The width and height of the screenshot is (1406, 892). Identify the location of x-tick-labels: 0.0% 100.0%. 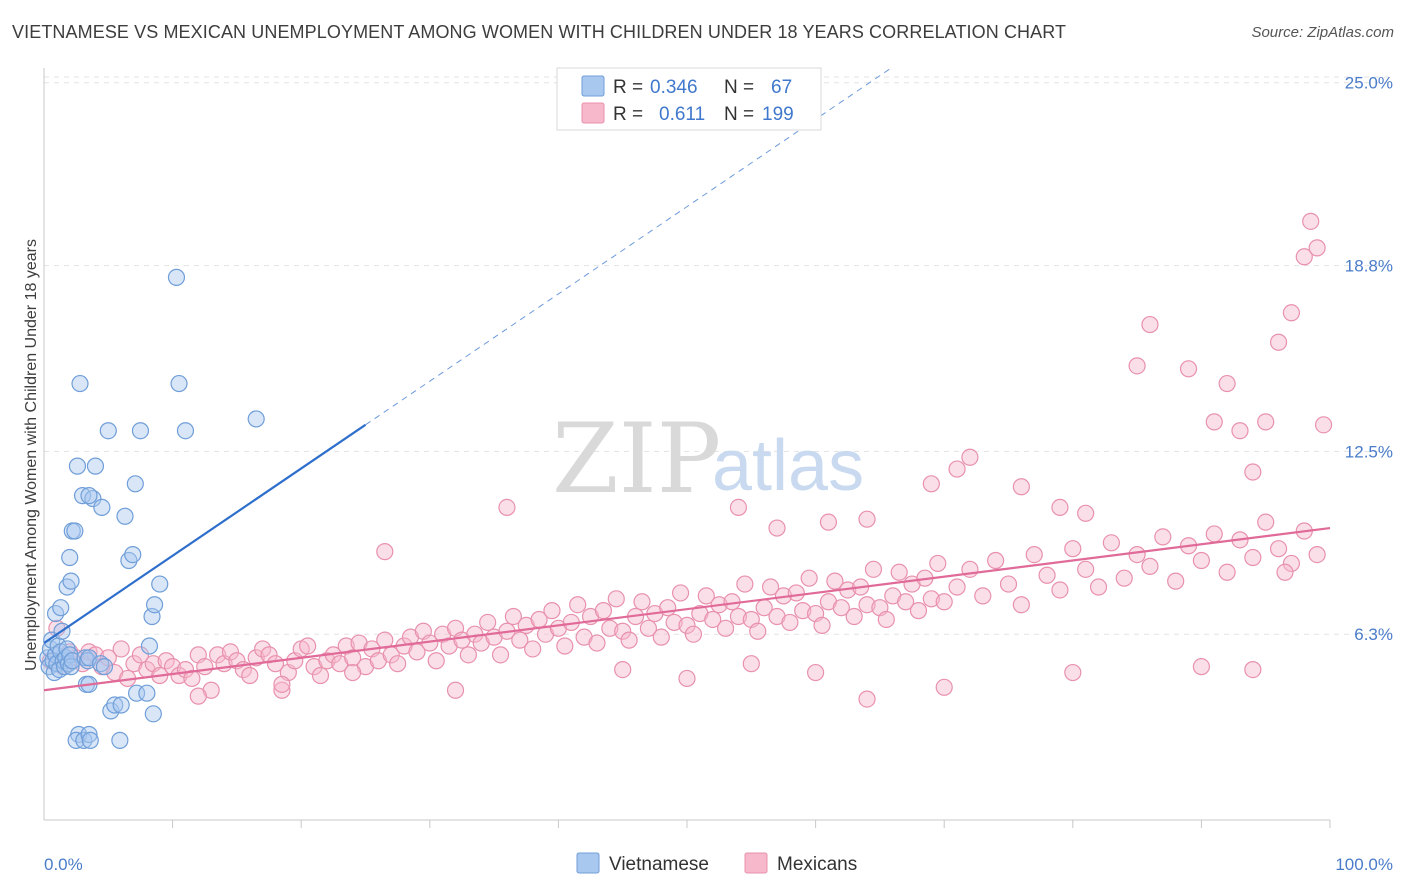
(718, 864).